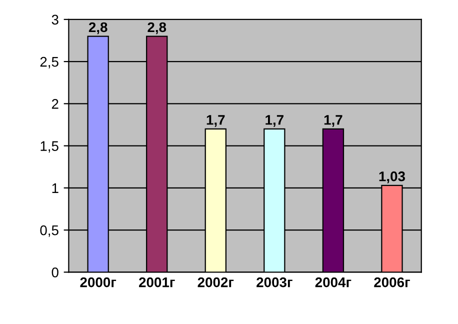 This screenshot has height=324, width=458. I want to click on y-tick-label: 2,5, so click(49, 62).